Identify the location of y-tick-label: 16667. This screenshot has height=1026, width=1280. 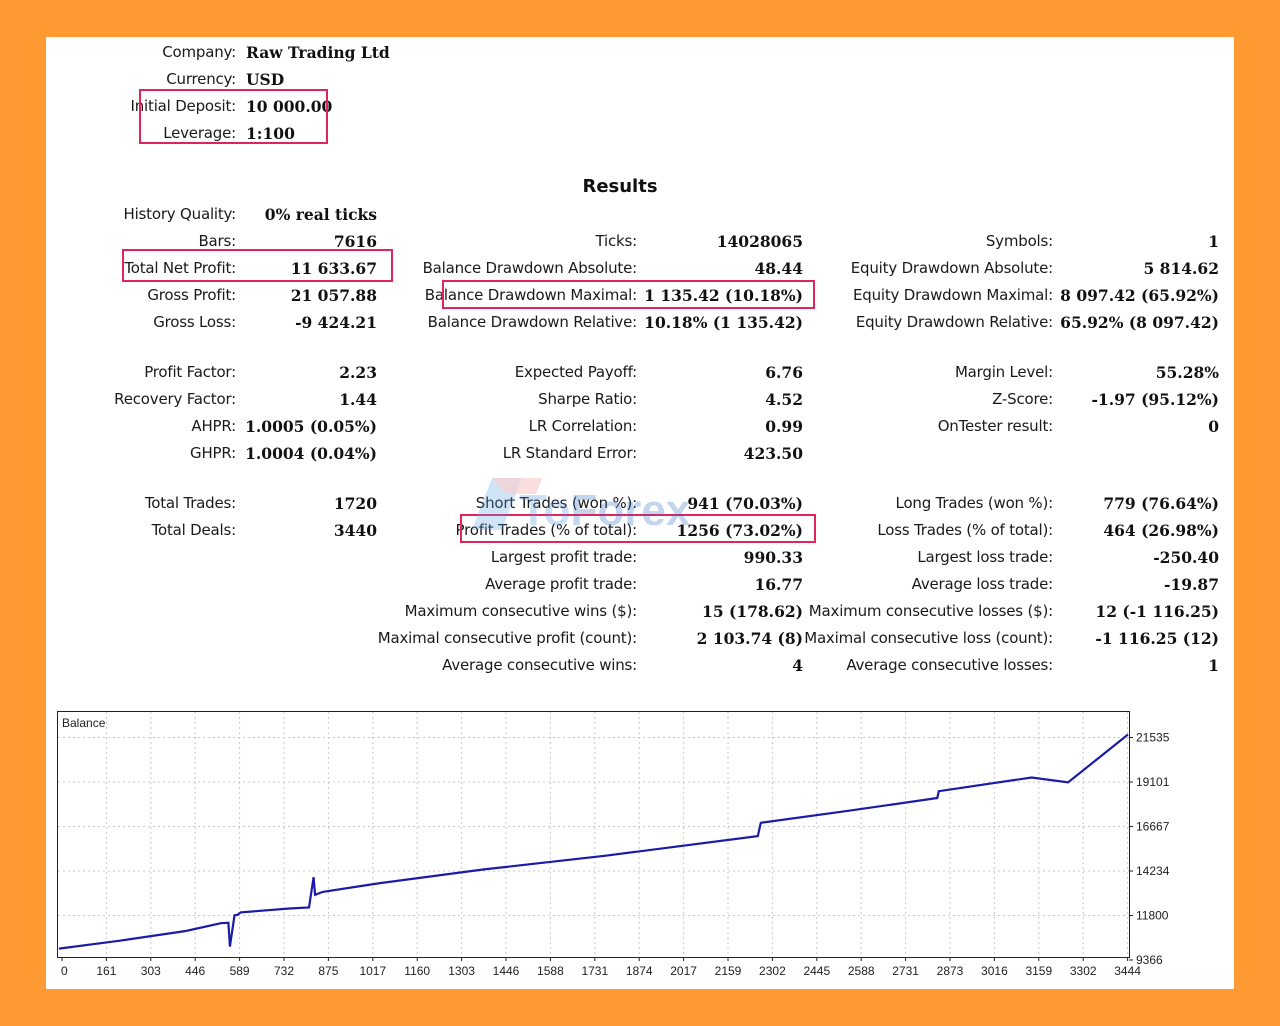
(1153, 827).